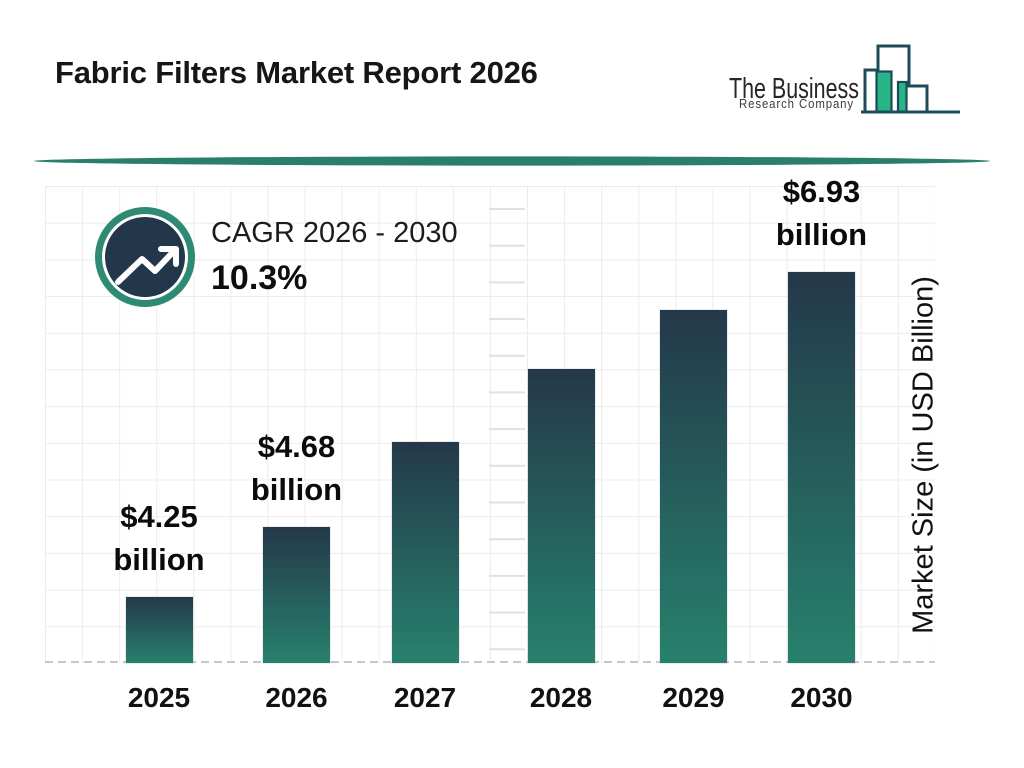 Image resolution: width=1024 pixels, height=768 pixels. What do you see at coordinates (296, 595) in the screenshot?
I see `bar-2026` at bounding box center [296, 595].